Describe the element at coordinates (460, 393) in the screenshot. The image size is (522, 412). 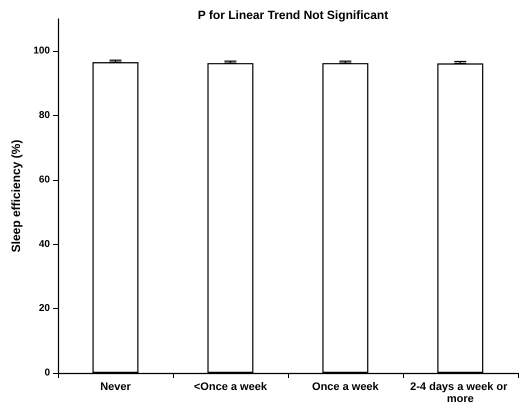
I see `x-tick-label: 2-4 days a week or more` at that location.